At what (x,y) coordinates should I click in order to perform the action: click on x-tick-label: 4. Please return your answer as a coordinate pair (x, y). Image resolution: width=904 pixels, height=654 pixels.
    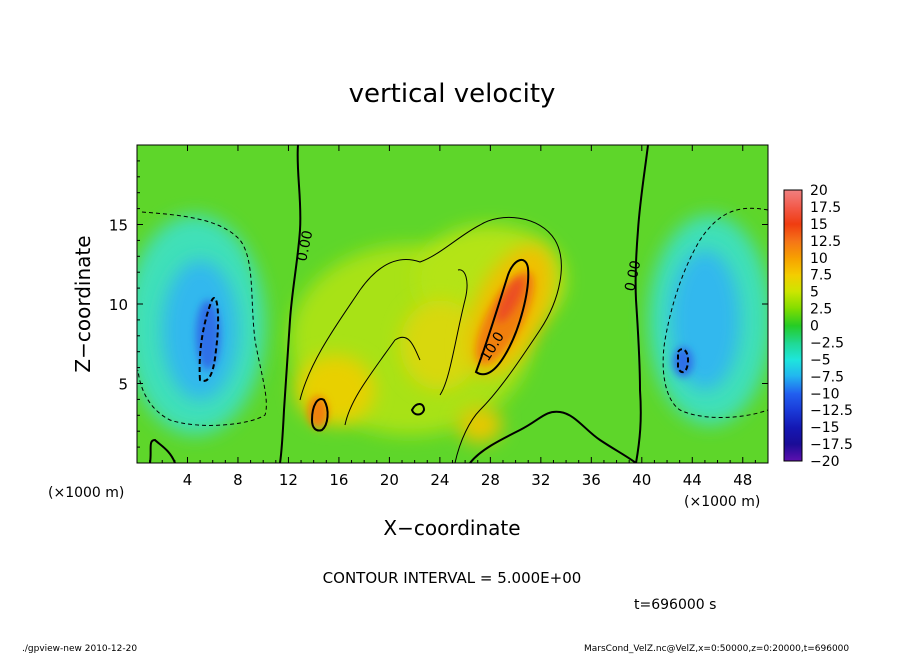
    Looking at the image, I should click on (188, 480).